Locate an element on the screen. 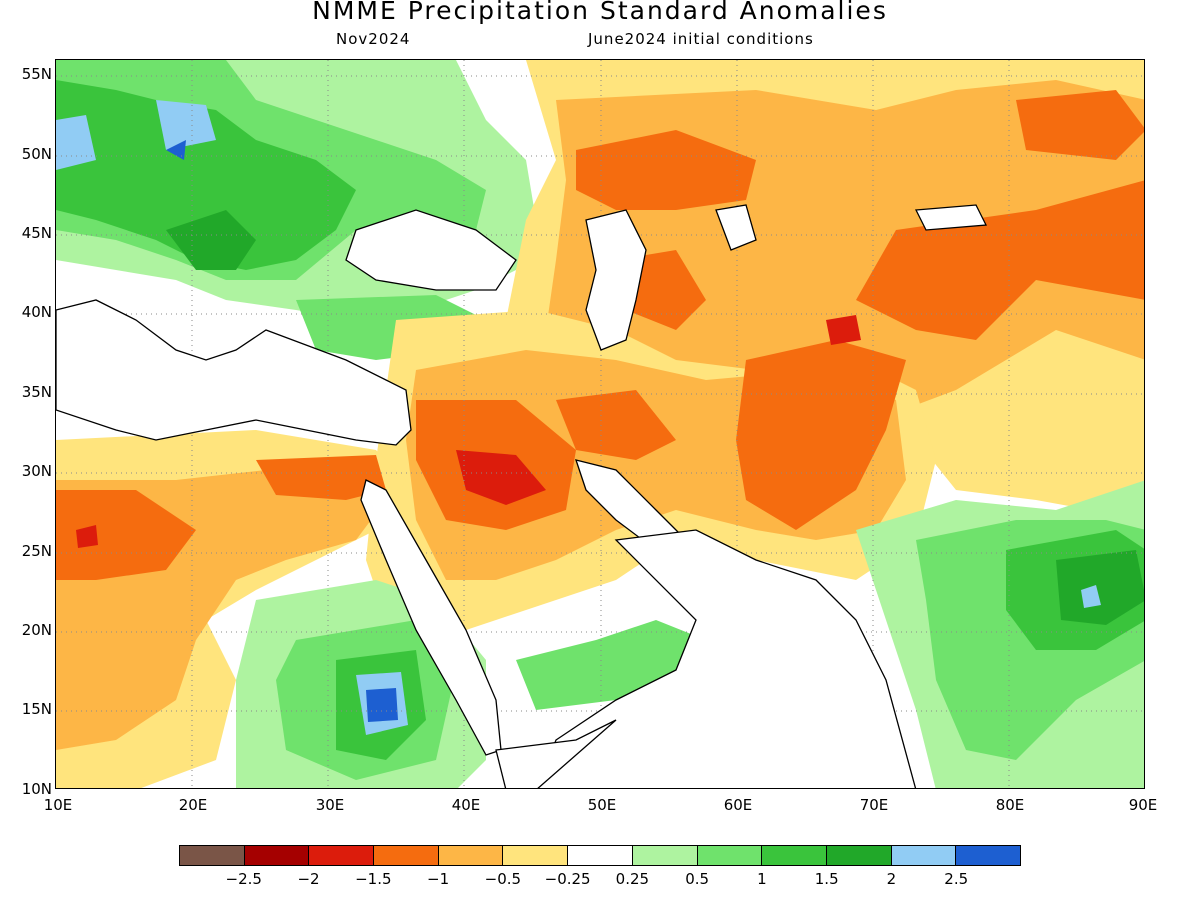 The width and height of the screenshot is (1200, 900). colorbar-label-5: −0.25 is located at coordinates (567, 879).